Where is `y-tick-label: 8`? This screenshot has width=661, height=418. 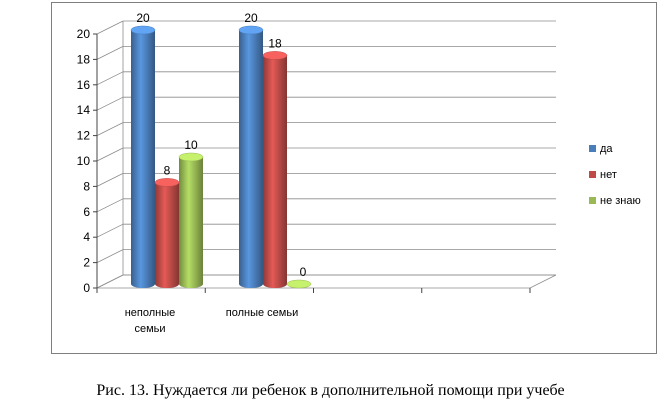 y-tick-label: 8 is located at coordinates (86, 186).